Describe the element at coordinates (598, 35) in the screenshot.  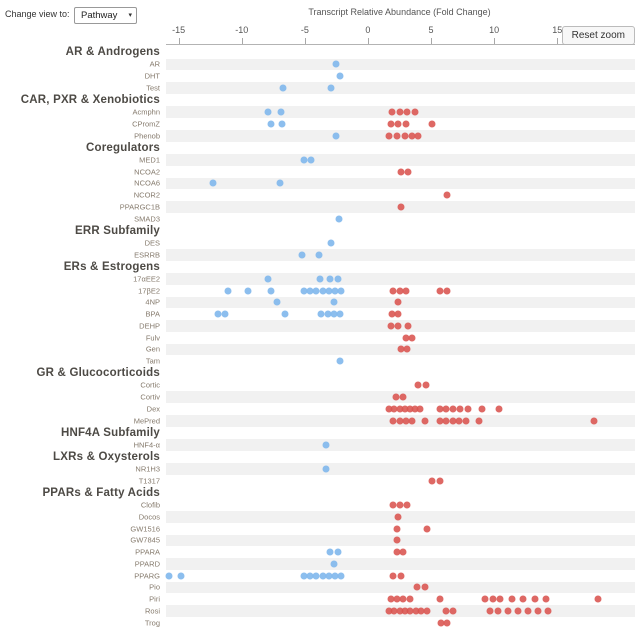
I see `reset-zoom-button: Reset zoom` at that location.